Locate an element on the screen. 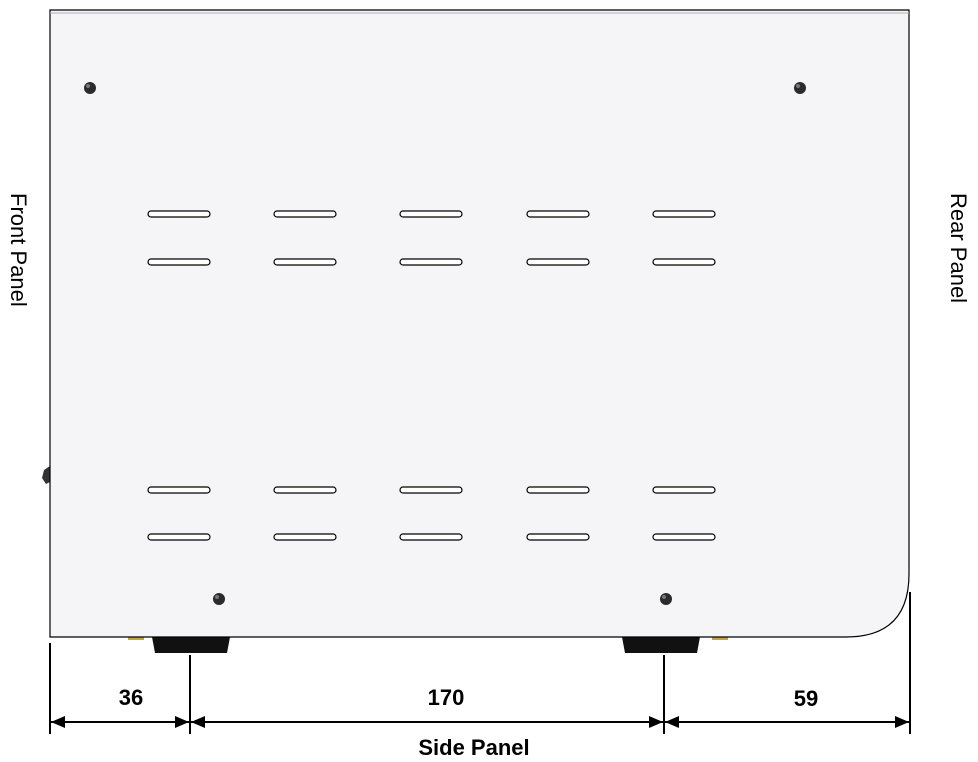 Image resolution: width=978 pixels, height=762 pixels. screw-top-right is located at coordinates (800, 88).